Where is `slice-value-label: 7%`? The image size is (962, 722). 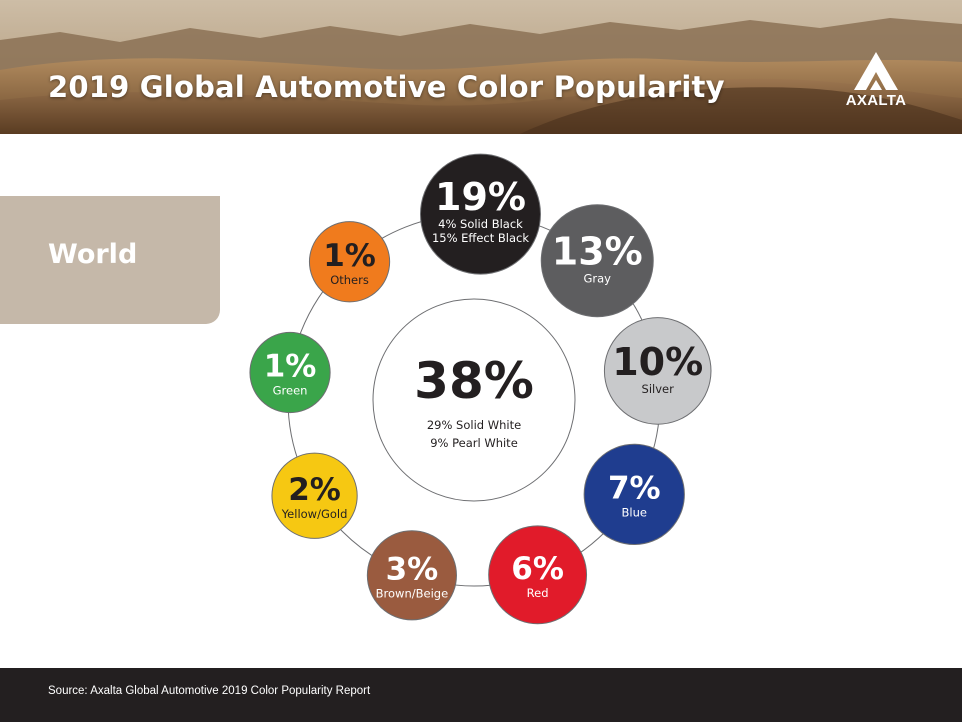 slice-value-label: 7% is located at coordinates (634, 488).